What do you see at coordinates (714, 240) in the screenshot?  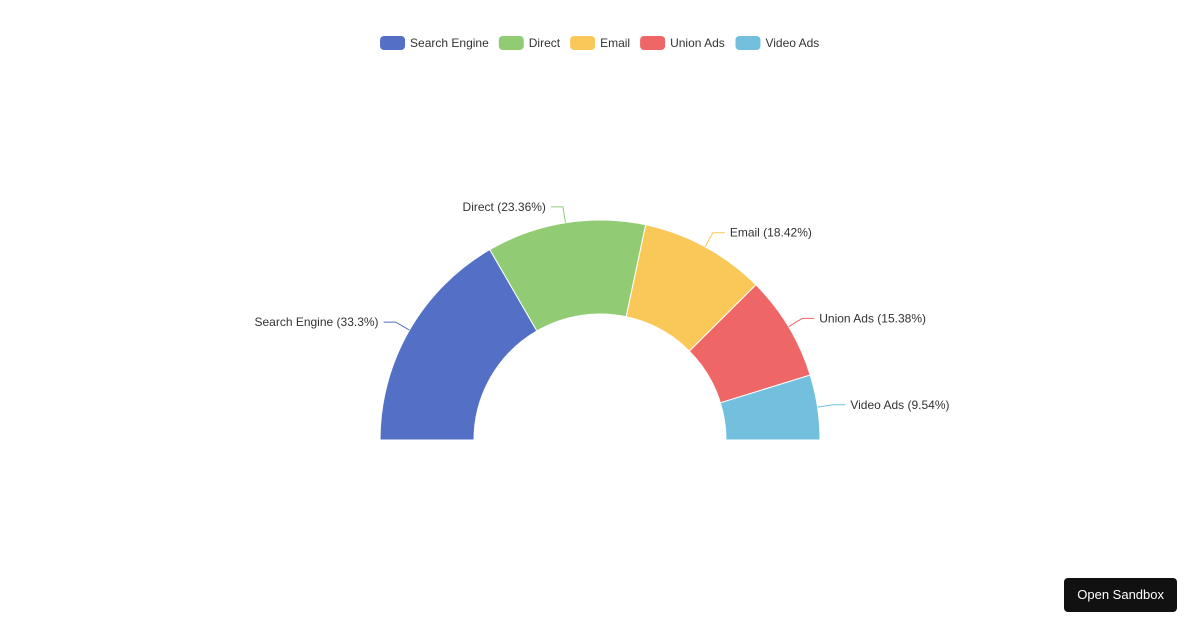 I see `label-line-email` at bounding box center [714, 240].